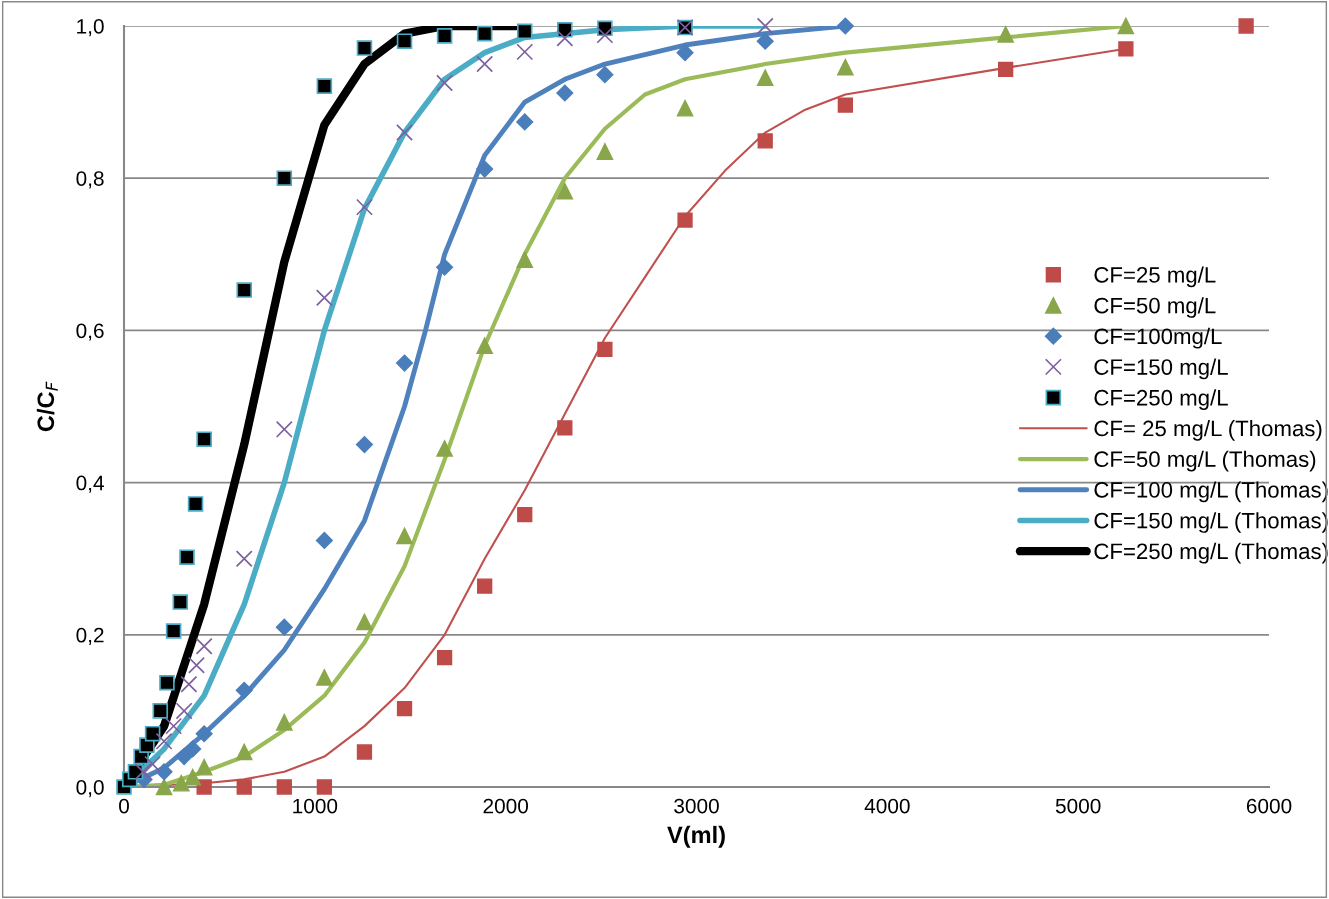  What do you see at coordinates (696, 806) in the screenshot?
I see `x-tick-label: 3000` at bounding box center [696, 806].